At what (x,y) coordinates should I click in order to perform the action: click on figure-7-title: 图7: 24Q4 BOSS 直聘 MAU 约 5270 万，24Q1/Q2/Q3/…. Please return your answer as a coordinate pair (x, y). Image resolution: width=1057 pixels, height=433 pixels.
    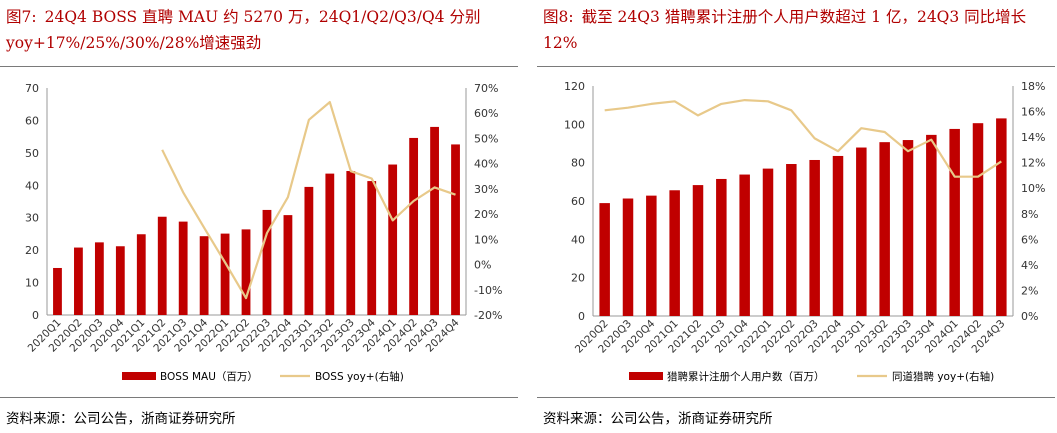
    Looking at the image, I should click on (261, 30).